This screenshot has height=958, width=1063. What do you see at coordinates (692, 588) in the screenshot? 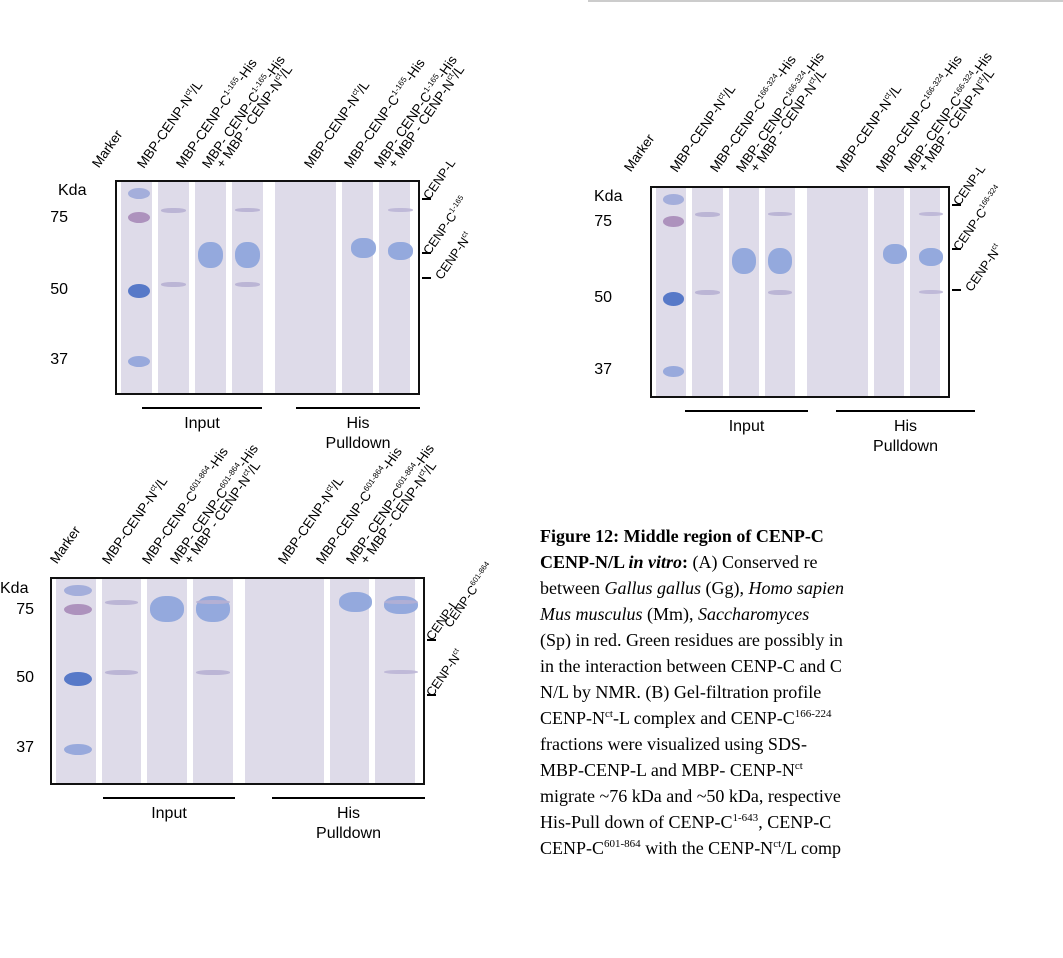
I see `caption-line: between Gallus gallus (Gg), Homo sapien` at bounding box center [692, 588].